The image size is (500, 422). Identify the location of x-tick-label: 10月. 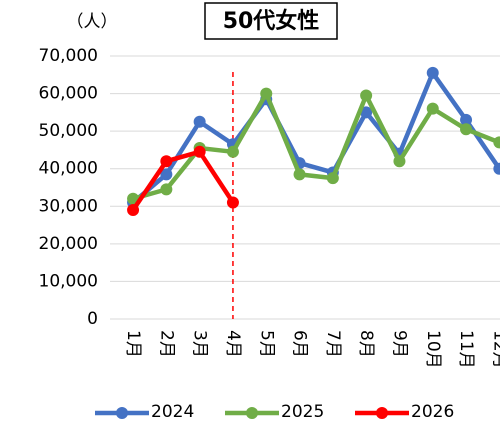
(433, 349).